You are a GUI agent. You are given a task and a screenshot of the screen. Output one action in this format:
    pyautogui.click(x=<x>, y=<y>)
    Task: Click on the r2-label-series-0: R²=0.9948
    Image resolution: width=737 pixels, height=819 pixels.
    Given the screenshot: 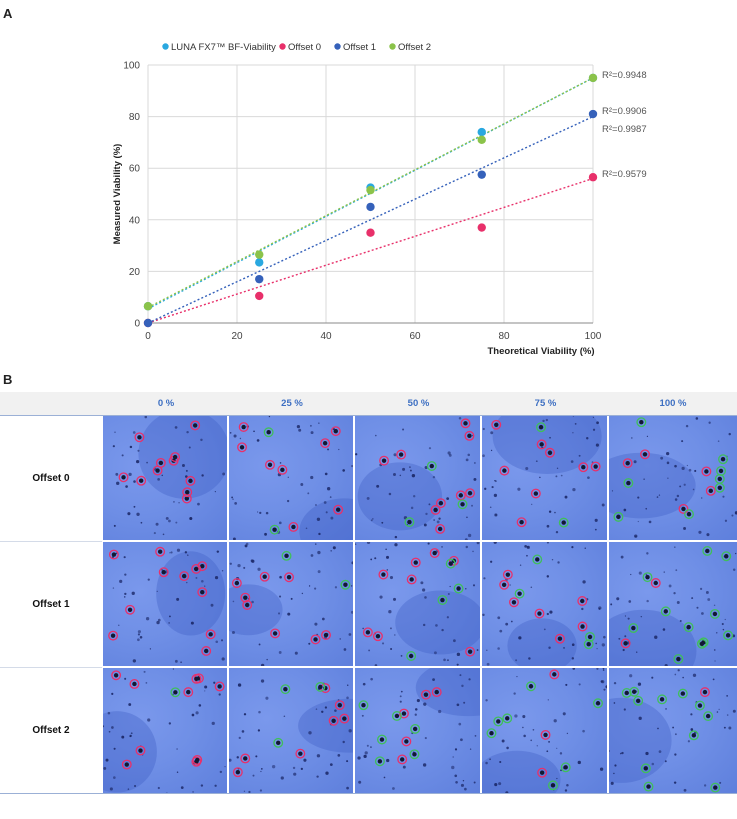 What is the action you would take?
    pyautogui.click(x=624, y=75)
    